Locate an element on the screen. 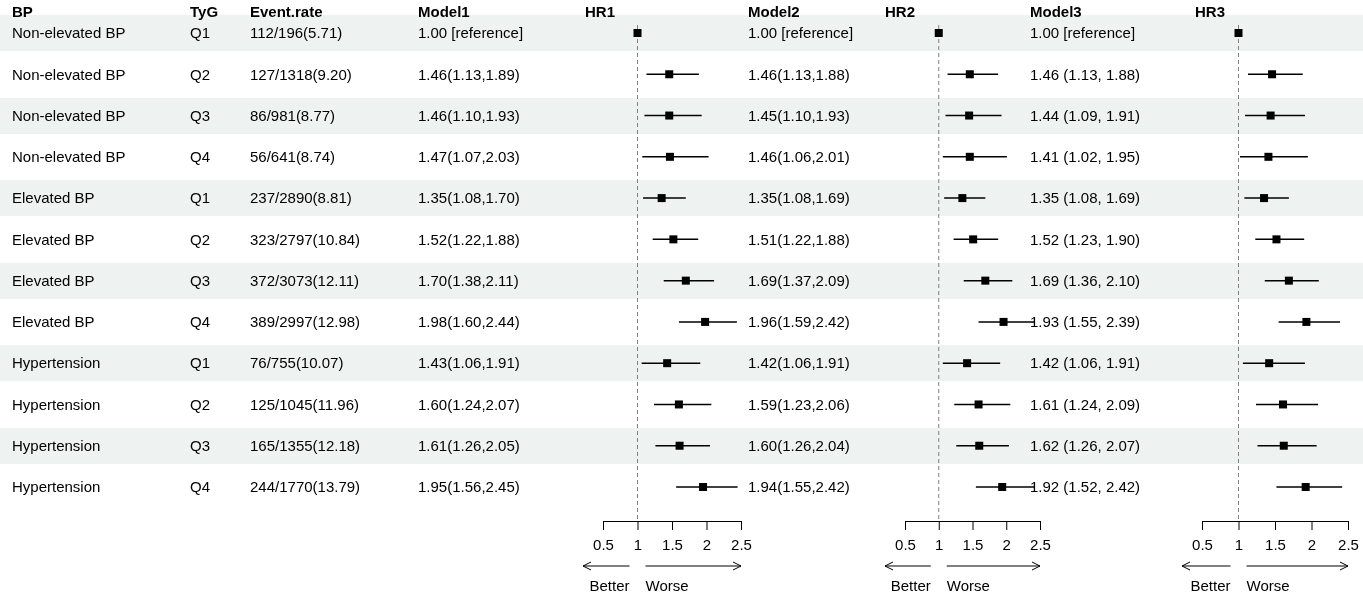 This screenshot has width=1363, height=602. text: Model3 is located at coordinates (1056, 12).